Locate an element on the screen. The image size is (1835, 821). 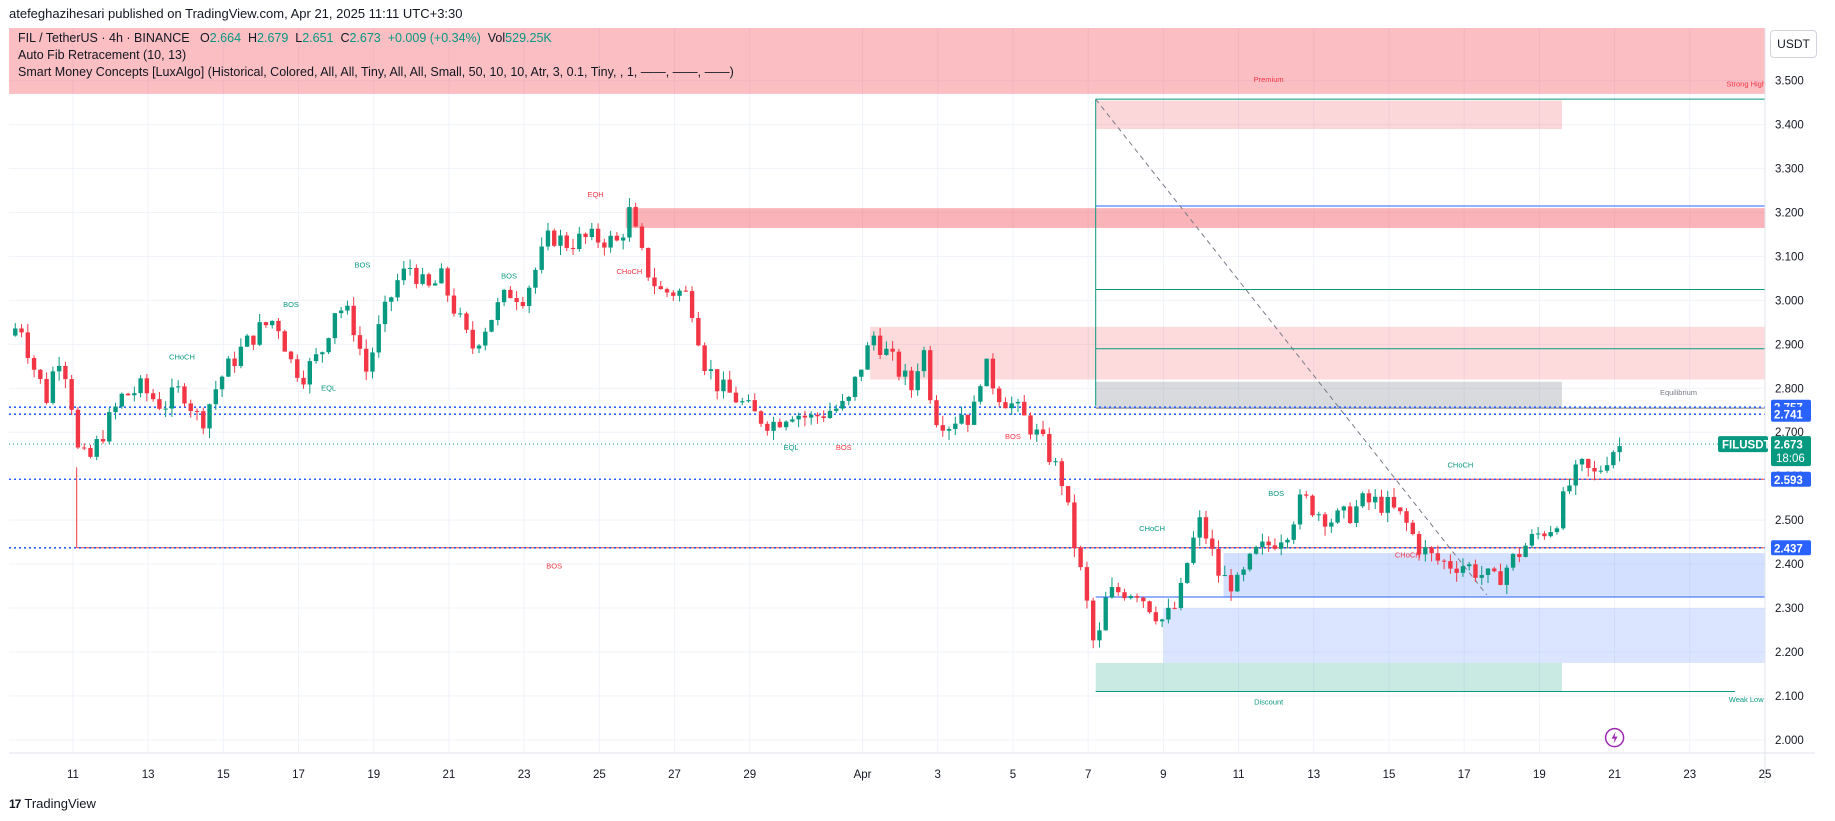
currency-axis-button: USDT is located at coordinates (1793, 44).